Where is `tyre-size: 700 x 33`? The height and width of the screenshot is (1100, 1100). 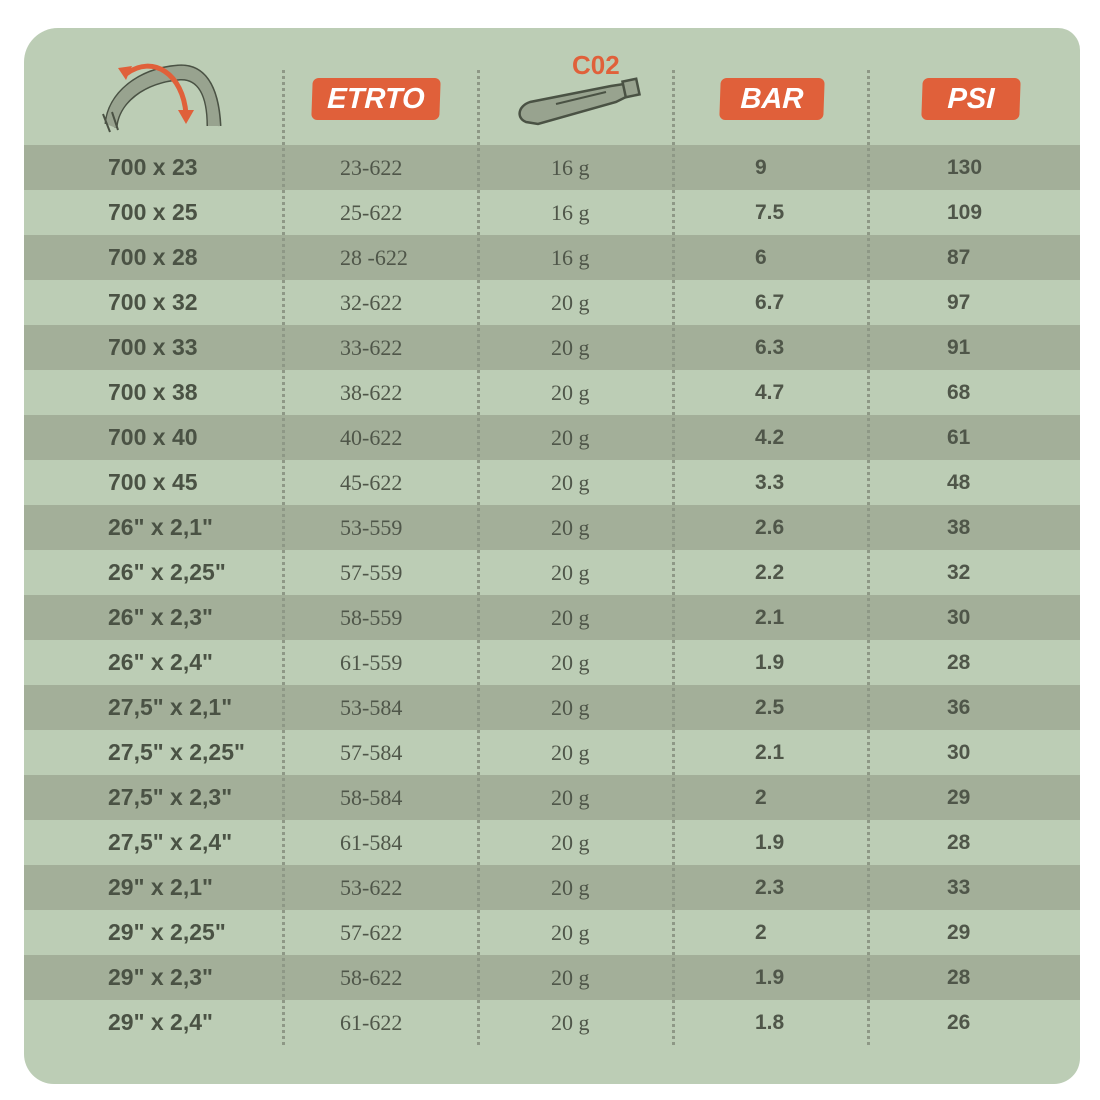
tyre-size: 700 x 33 is located at coordinates (153, 347).